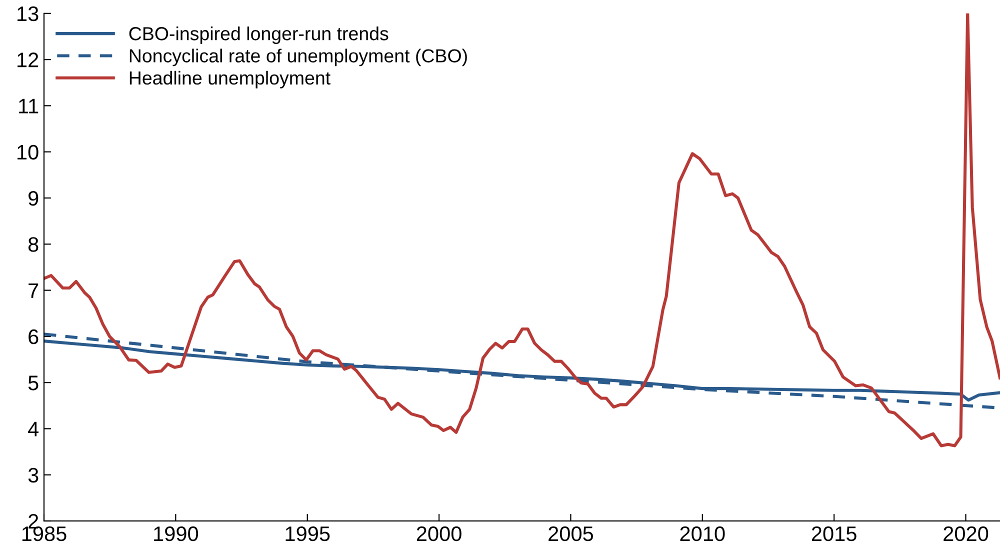 This screenshot has width=1000, height=559. Describe the element at coordinates (439, 534) in the screenshot. I see `x-tick-label: 2000` at that location.